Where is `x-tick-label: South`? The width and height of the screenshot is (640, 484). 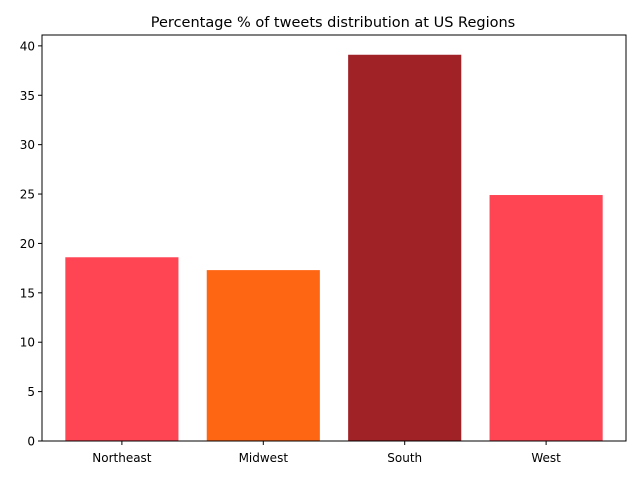
x-tick-label: South is located at coordinates (404, 458).